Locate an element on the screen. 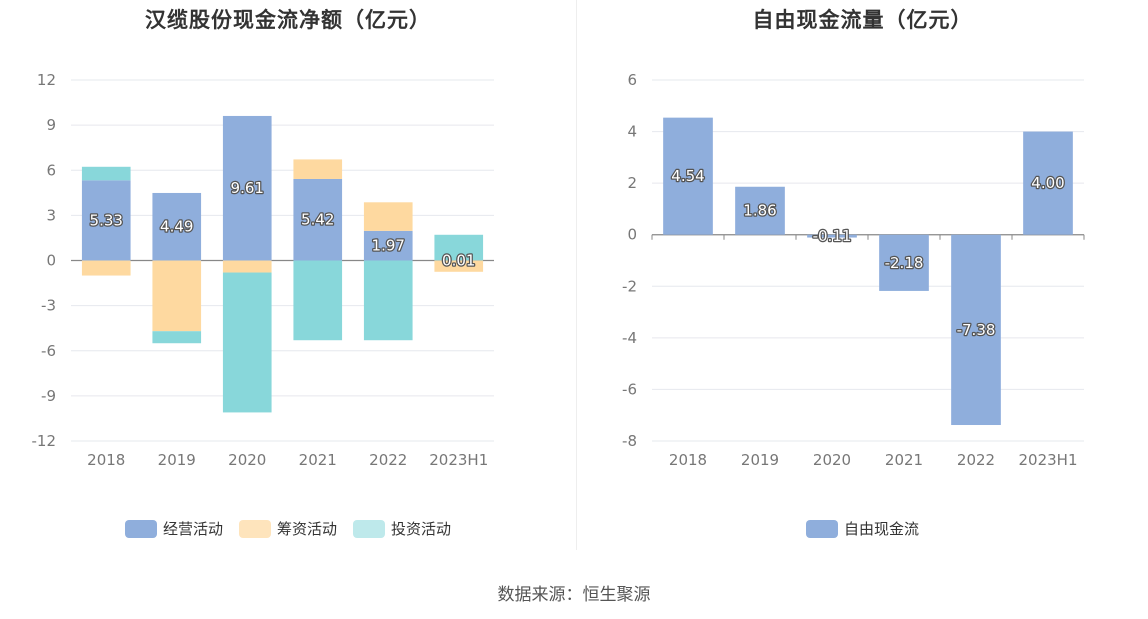 This screenshot has height=619, width=1148. left-y-tick-label: 12 is located at coordinates (46, 80).